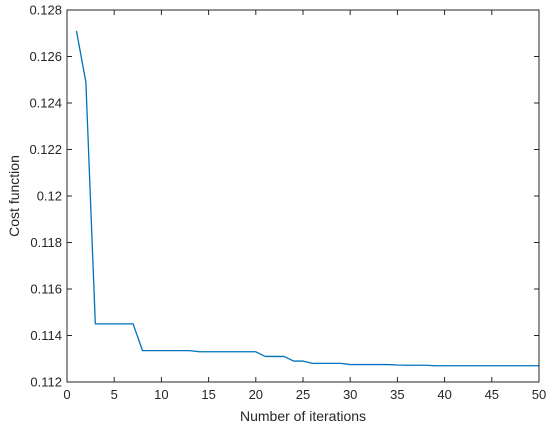 This screenshot has width=550, height=430. Describe the element at coordinates (45, 149) in the screenshot. I see `y-tick-label: 0.122` at that location.